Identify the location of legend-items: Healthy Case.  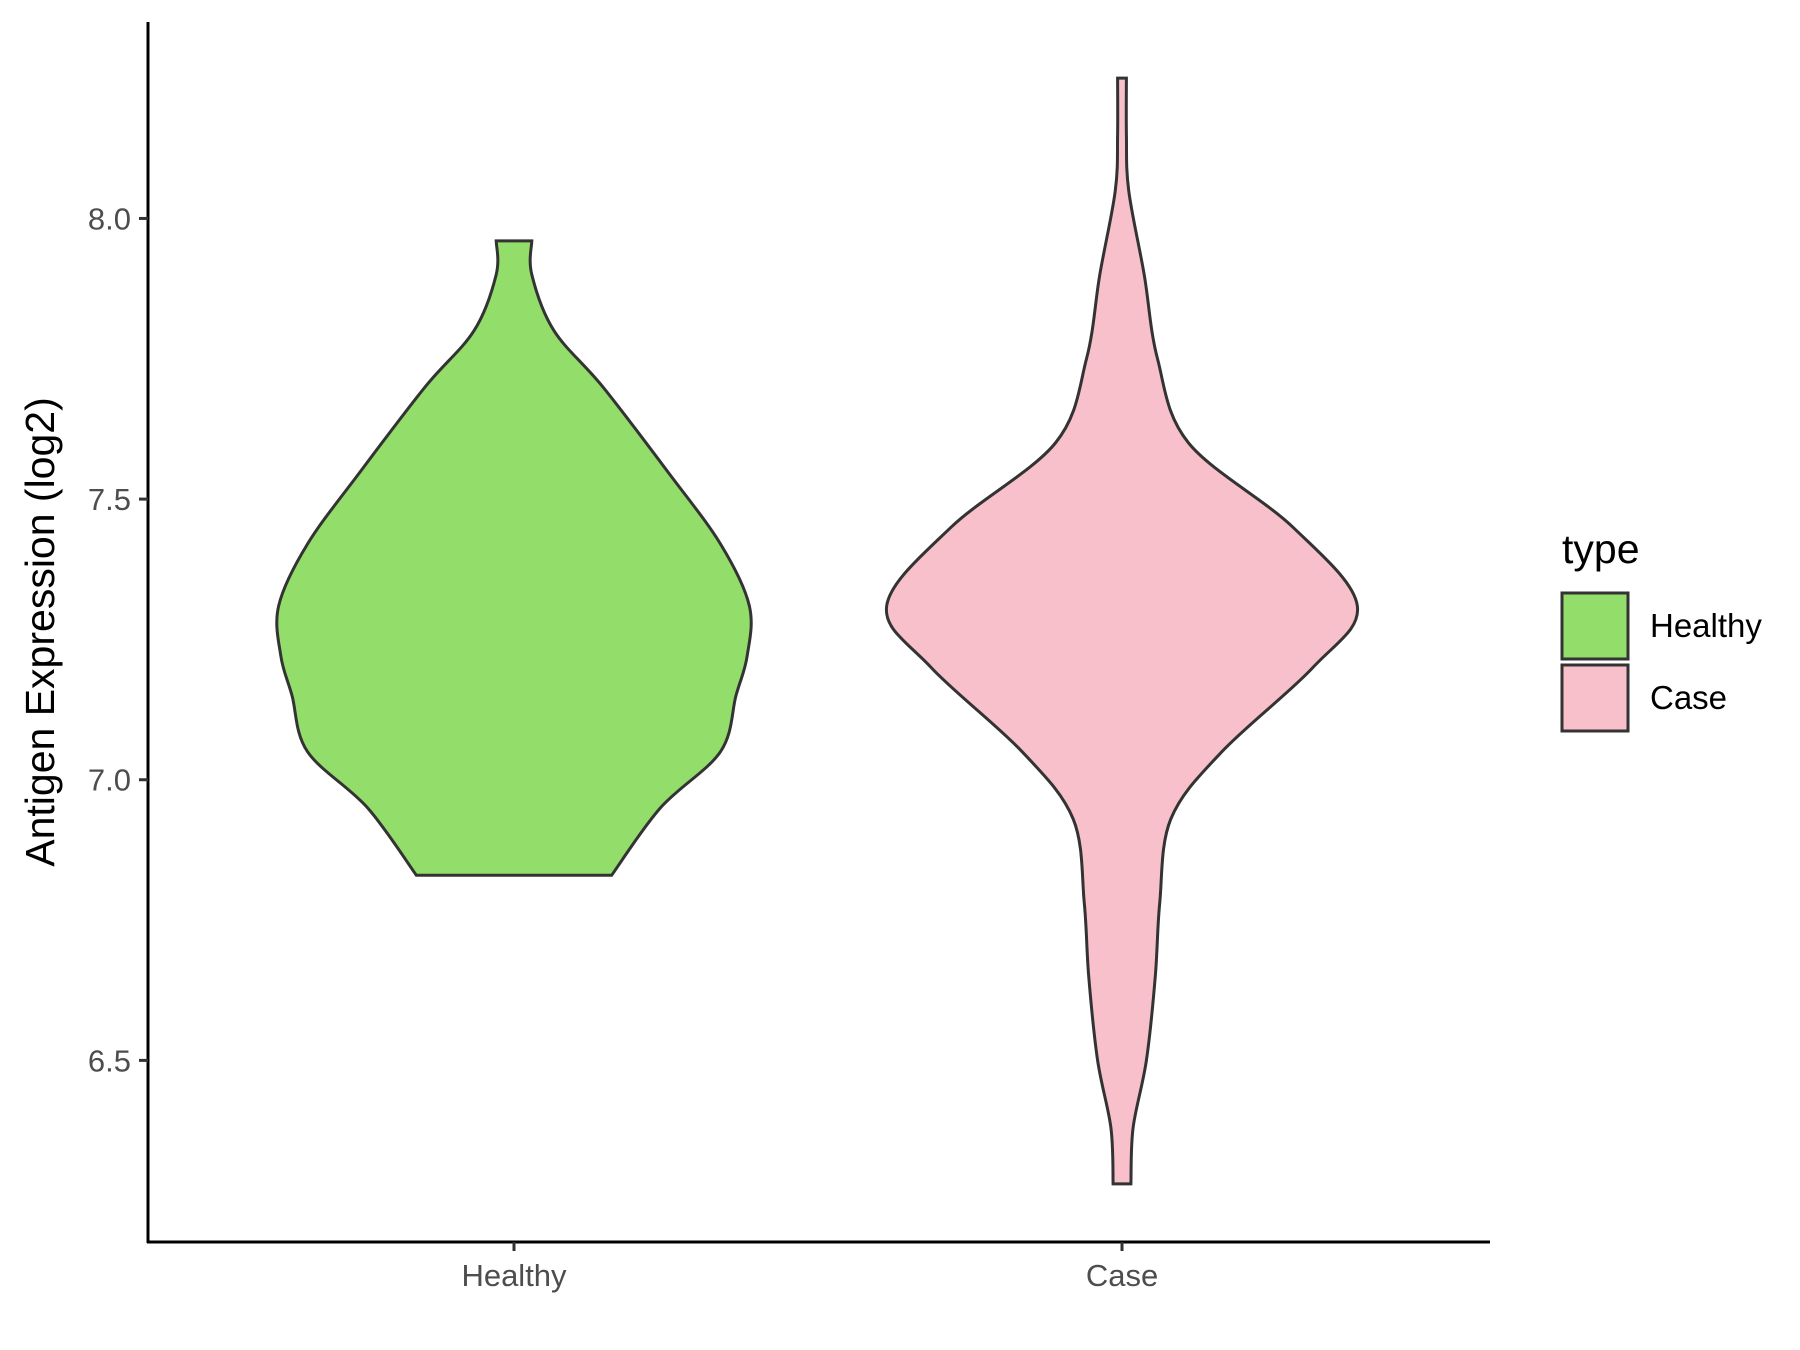
(1661, 662).